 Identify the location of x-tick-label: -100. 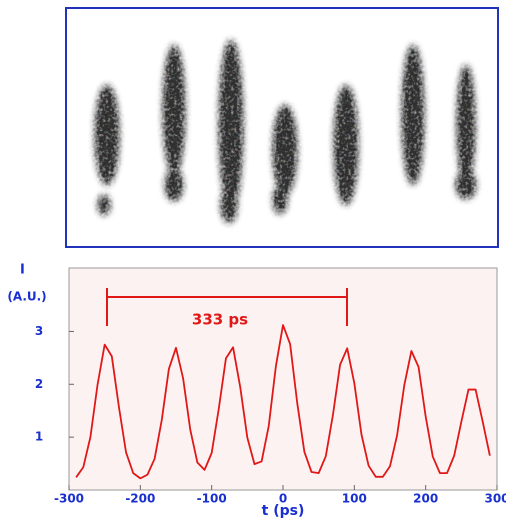
(212, 499).